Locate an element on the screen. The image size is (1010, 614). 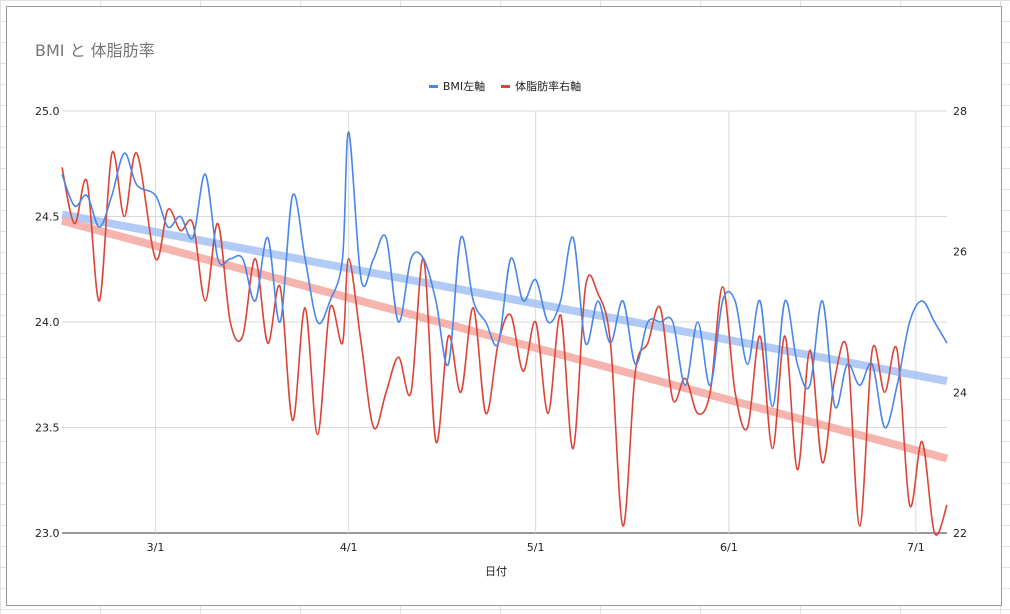
legend-item-bmi: BMI左軸 is located at coordinates (457, 86).